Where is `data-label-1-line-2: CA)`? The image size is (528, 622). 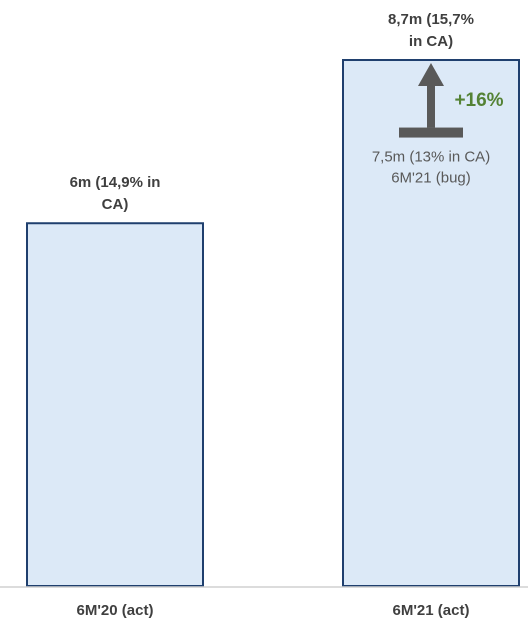
data-label-1-line-2: CA) is located at coordinates (115, 204).